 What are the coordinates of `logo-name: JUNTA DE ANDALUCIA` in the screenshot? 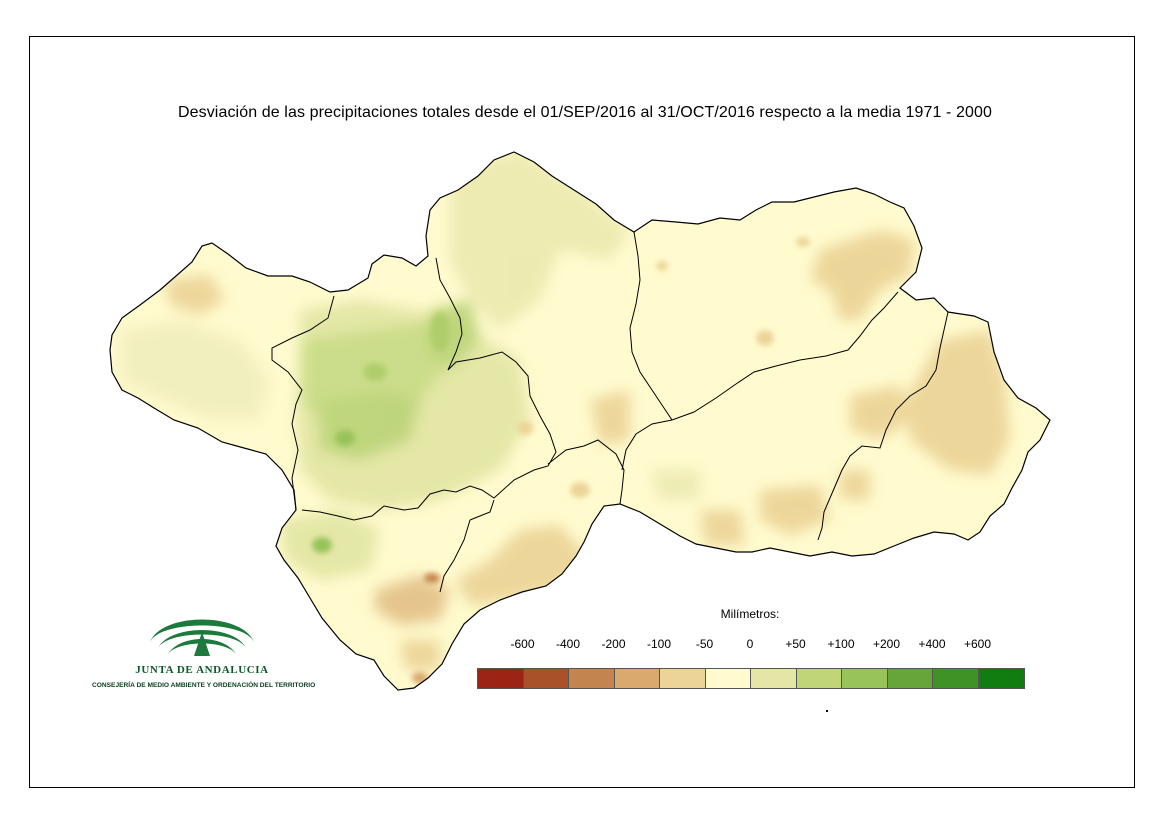 It's located at (202, 670).